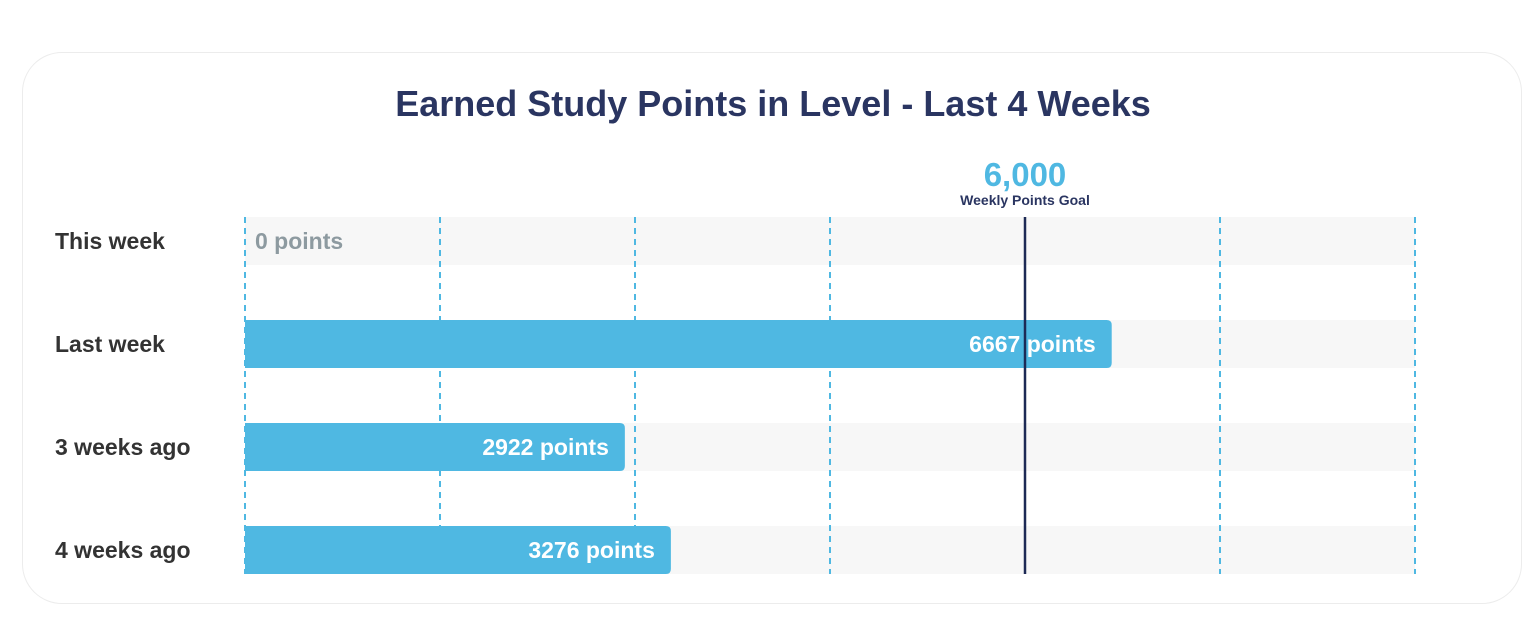 This screenshot has height=634, width=1536. I want to click on bar-value-label: 6667 points, so click(1032, 344).